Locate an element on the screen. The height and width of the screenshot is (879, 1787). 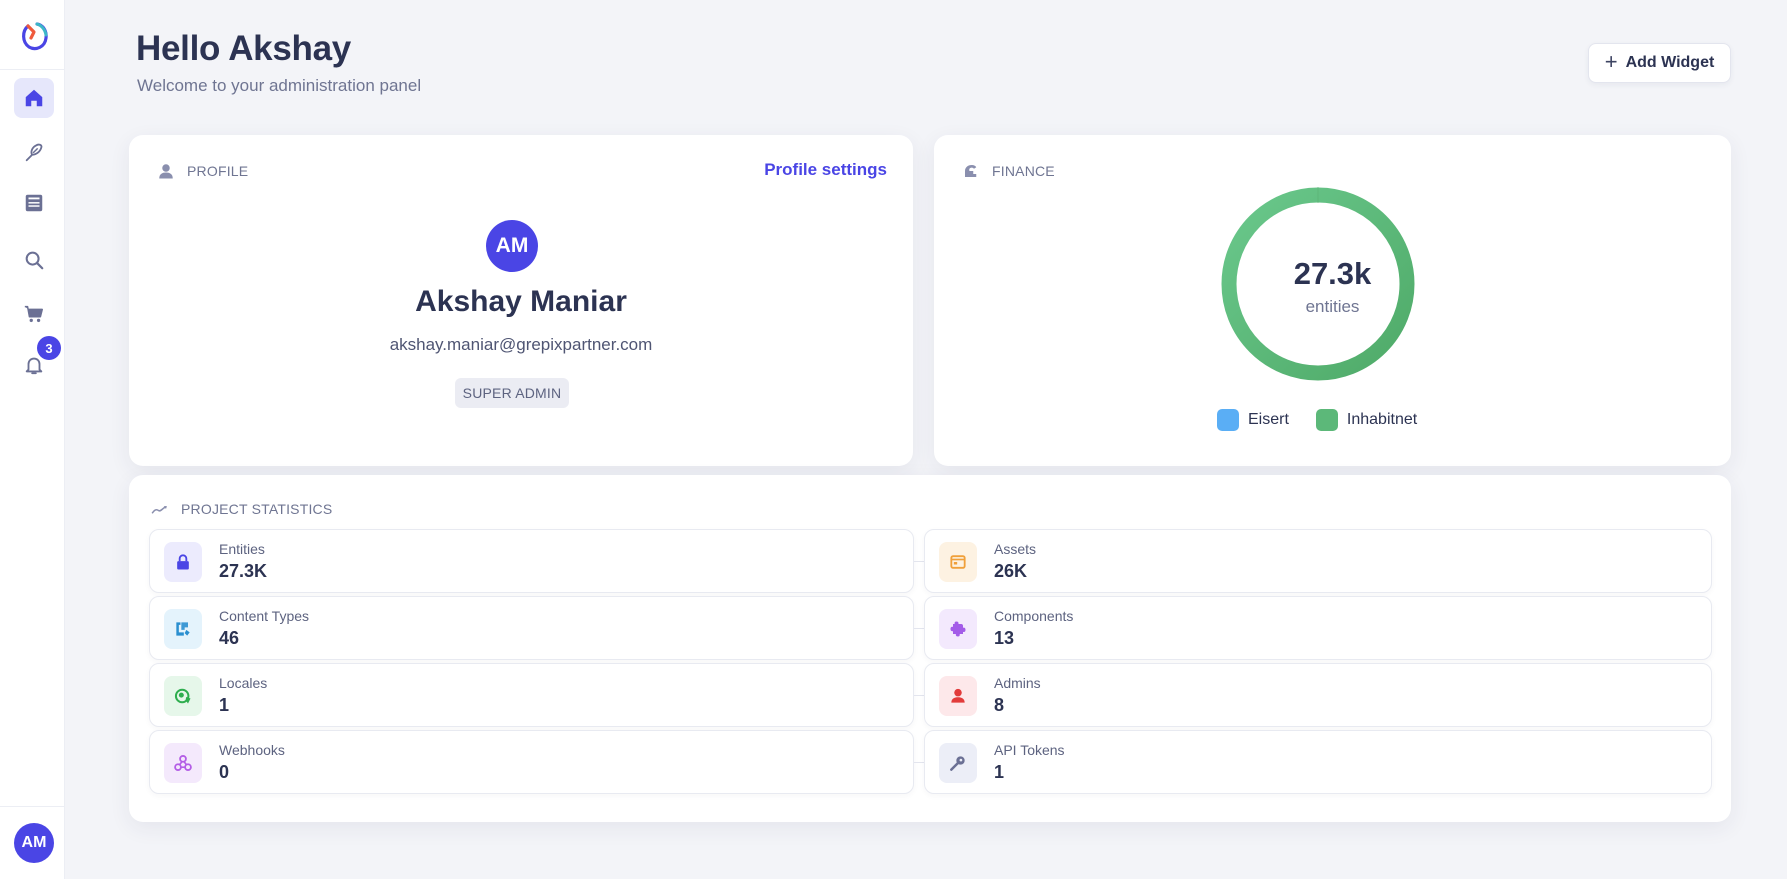
plus-icon: + is located at coordinates (1611, 61).